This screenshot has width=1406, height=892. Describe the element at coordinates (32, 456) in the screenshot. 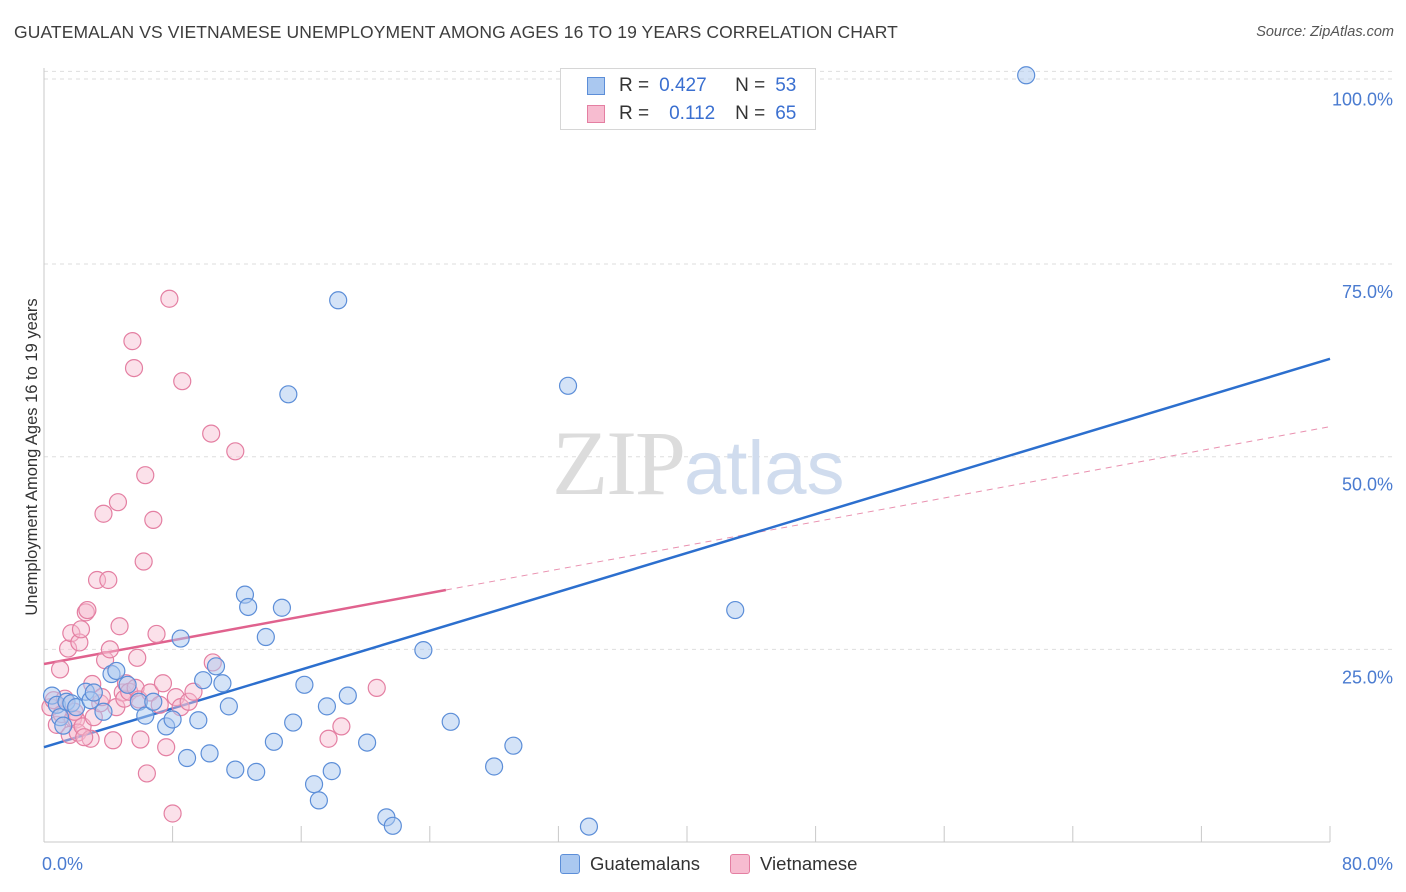

I see `y-axis-title: Unemployment Among Ages 16 to 19 years` at that location.